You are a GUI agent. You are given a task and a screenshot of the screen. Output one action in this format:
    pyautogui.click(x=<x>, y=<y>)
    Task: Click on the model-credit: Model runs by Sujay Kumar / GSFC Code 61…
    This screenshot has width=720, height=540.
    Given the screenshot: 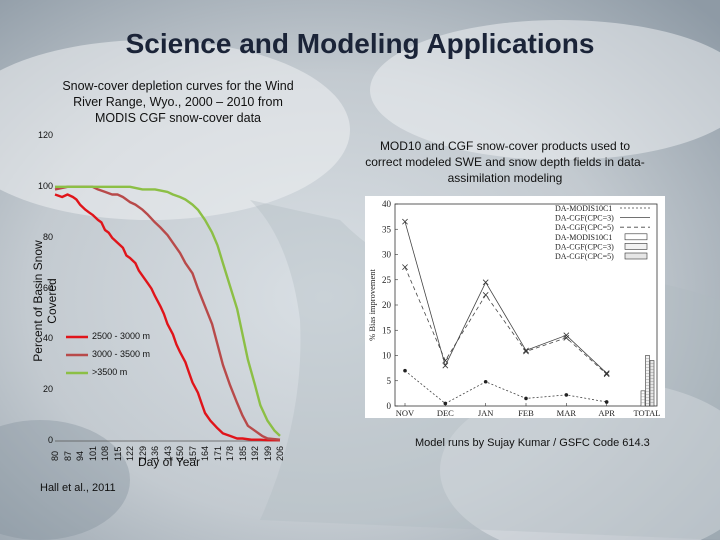 What is the action you would take?
    pyautogui.click(x=532, y=443)
    